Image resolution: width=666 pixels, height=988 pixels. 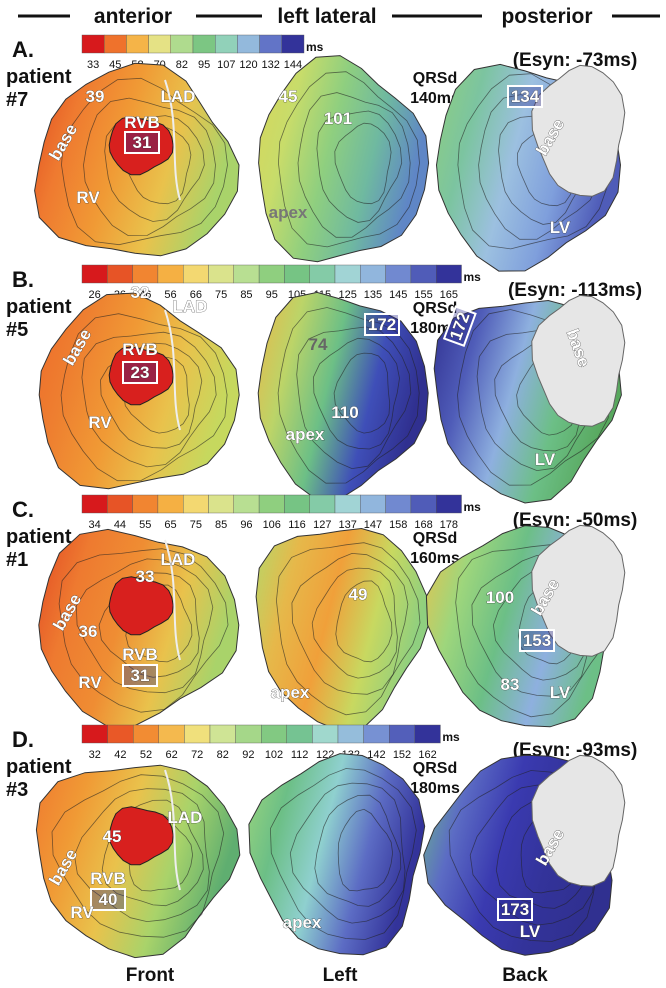 I want to click on esyn: (Esyn: -113ms), so click(x=575, y=290).